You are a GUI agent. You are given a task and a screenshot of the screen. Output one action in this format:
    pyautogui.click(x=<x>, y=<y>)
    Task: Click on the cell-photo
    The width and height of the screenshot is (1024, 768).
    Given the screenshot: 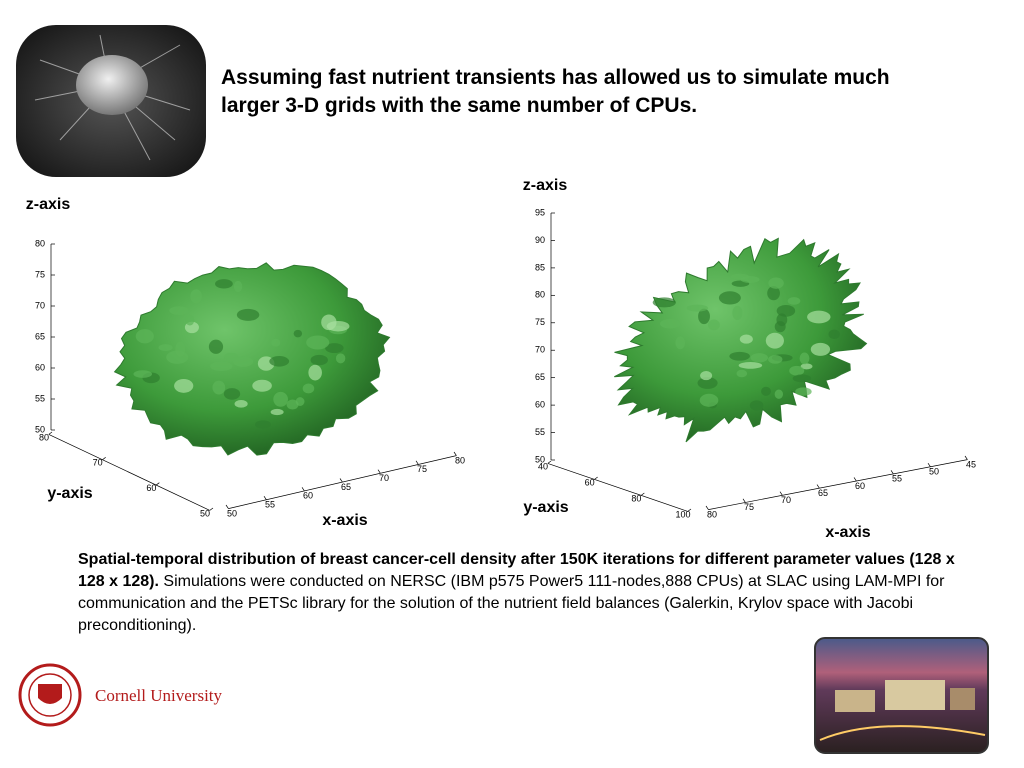 What is the action you would take?
    pyautogui.click(x=111, y=101)
    